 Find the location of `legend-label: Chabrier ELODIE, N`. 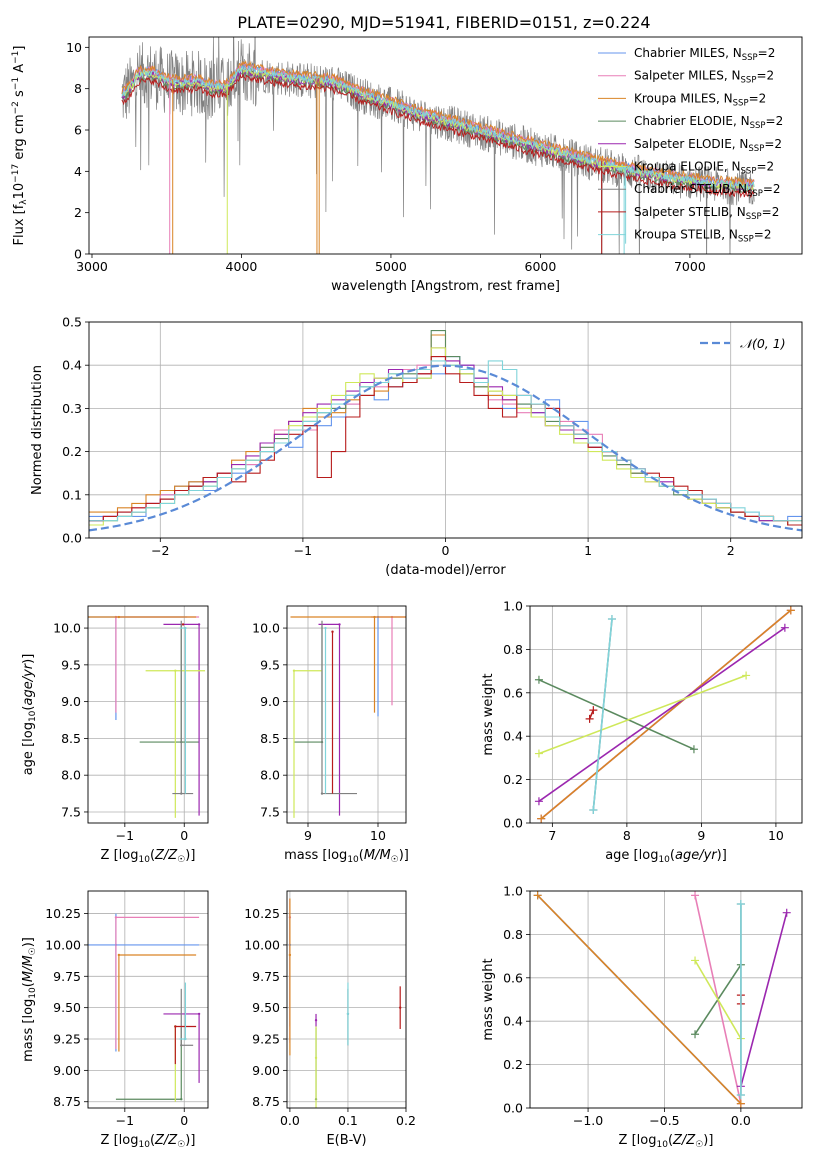

legend-label: Chabrier ELODIE, N is located at coordinates (692, 121).